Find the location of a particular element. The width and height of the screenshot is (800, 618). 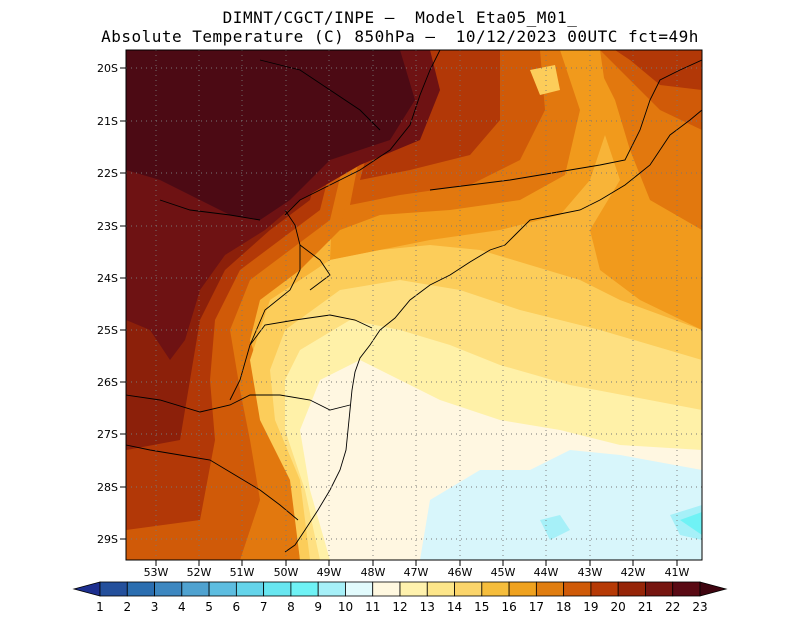

colorbar is located at coordinates (400, 589).